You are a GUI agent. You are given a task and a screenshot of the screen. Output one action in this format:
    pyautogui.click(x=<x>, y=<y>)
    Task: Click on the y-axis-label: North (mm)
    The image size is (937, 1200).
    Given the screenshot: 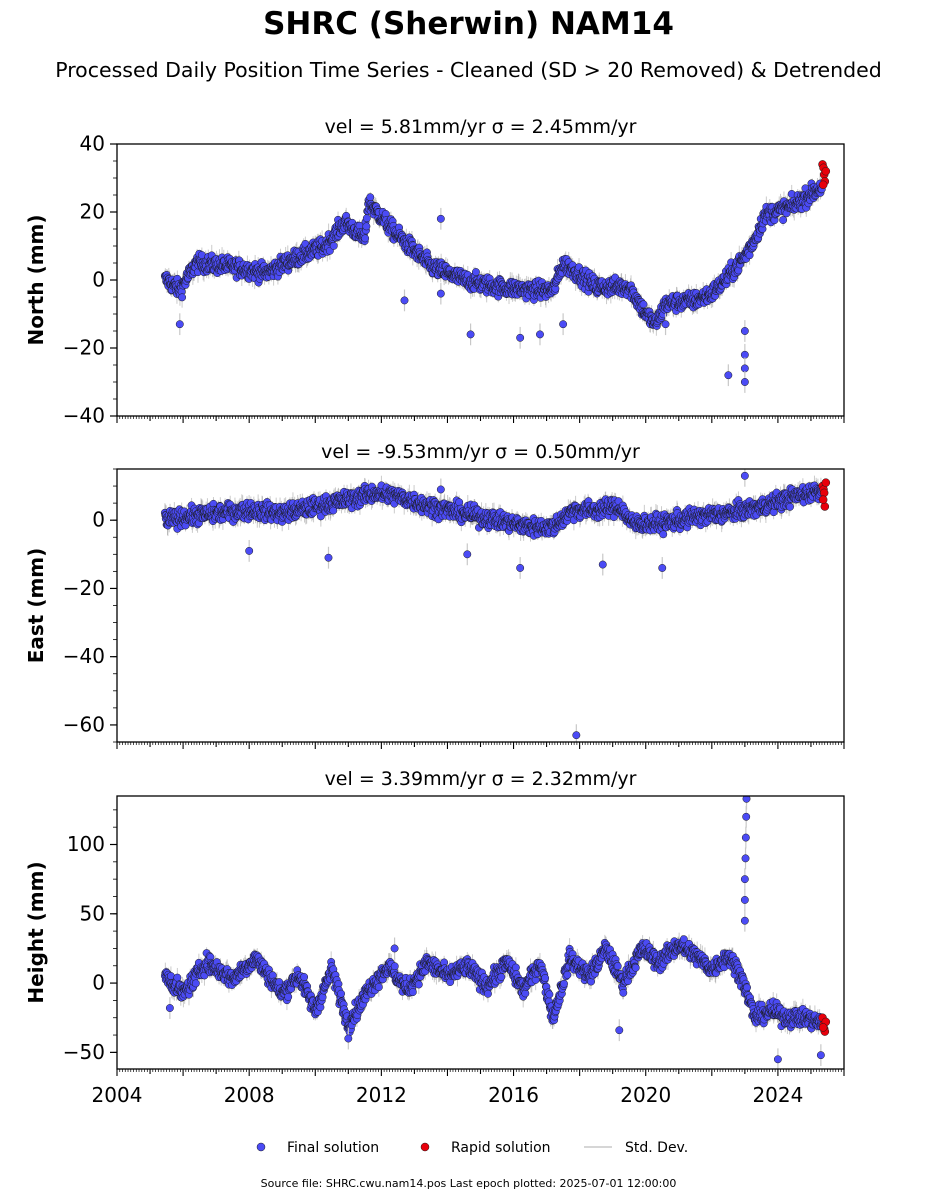 What is the action you would take?
    pyautogui.click(x=36, y=279)
    